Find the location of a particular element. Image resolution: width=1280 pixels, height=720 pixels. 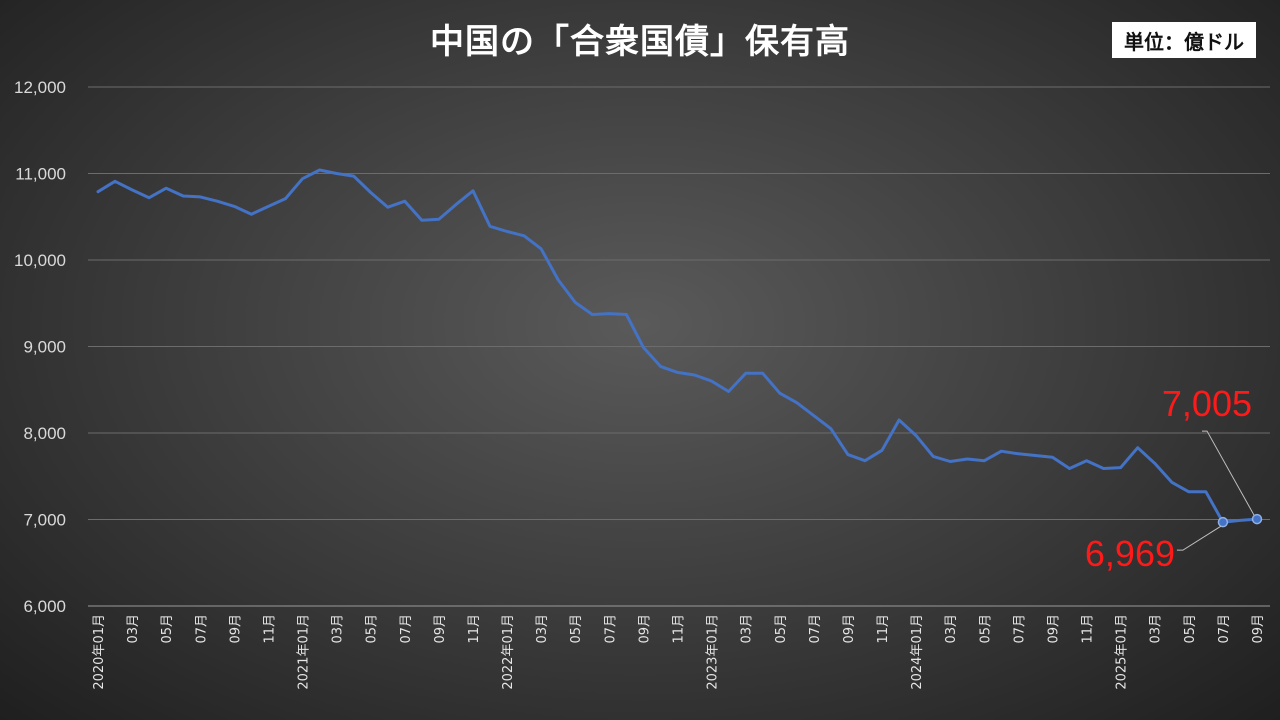

x-tick-label: 2023年01月 is located at coordinates (713, 652).